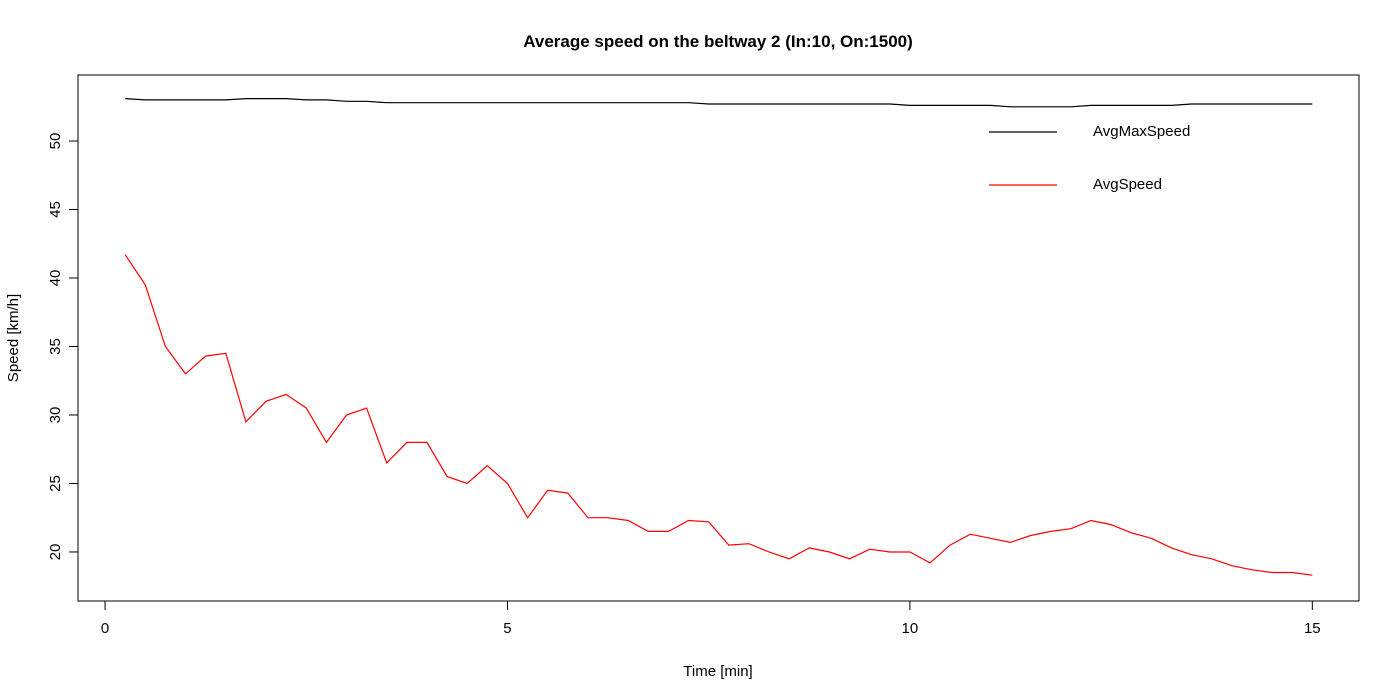  Describe the element at coordinates (1127, 184) in the screenshot. I see `legend-label: AvgSpeed` at that location.